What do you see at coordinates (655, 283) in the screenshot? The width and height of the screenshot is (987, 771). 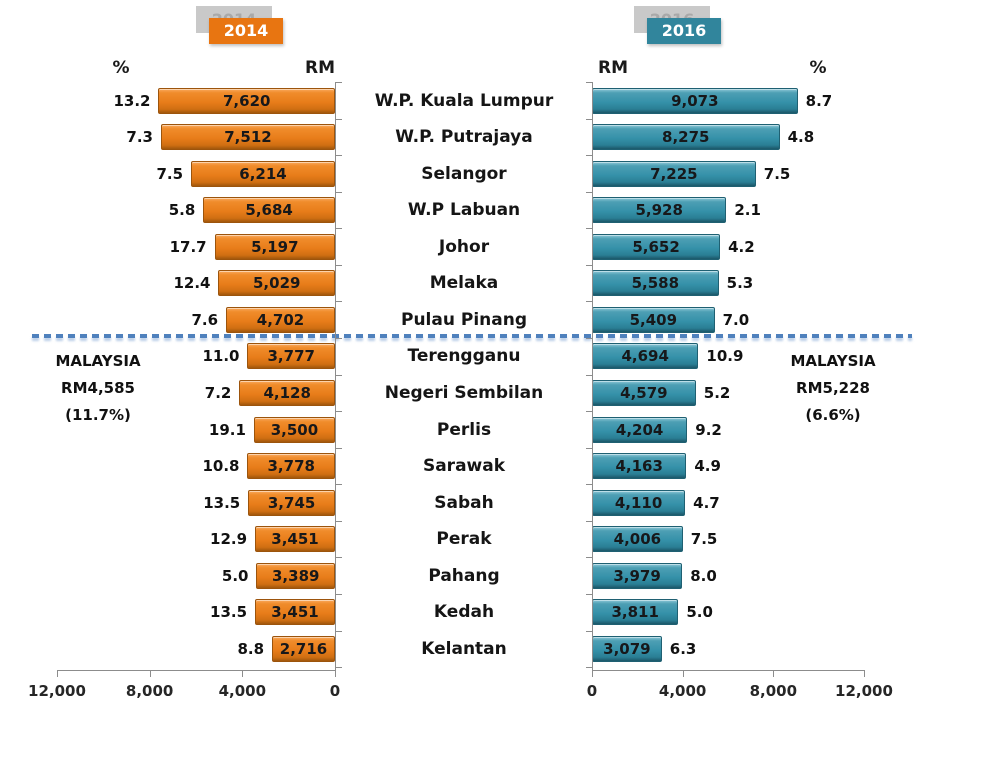 I see `bar-2016: 5,588` at bounding box center [655, 283].